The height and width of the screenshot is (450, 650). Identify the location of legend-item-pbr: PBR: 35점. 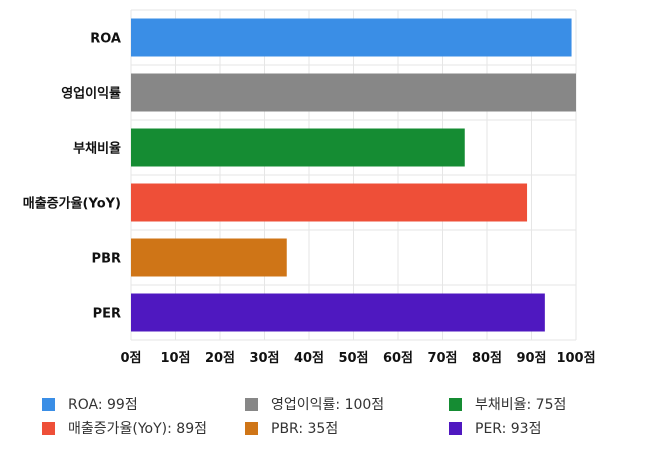
(291, 428).